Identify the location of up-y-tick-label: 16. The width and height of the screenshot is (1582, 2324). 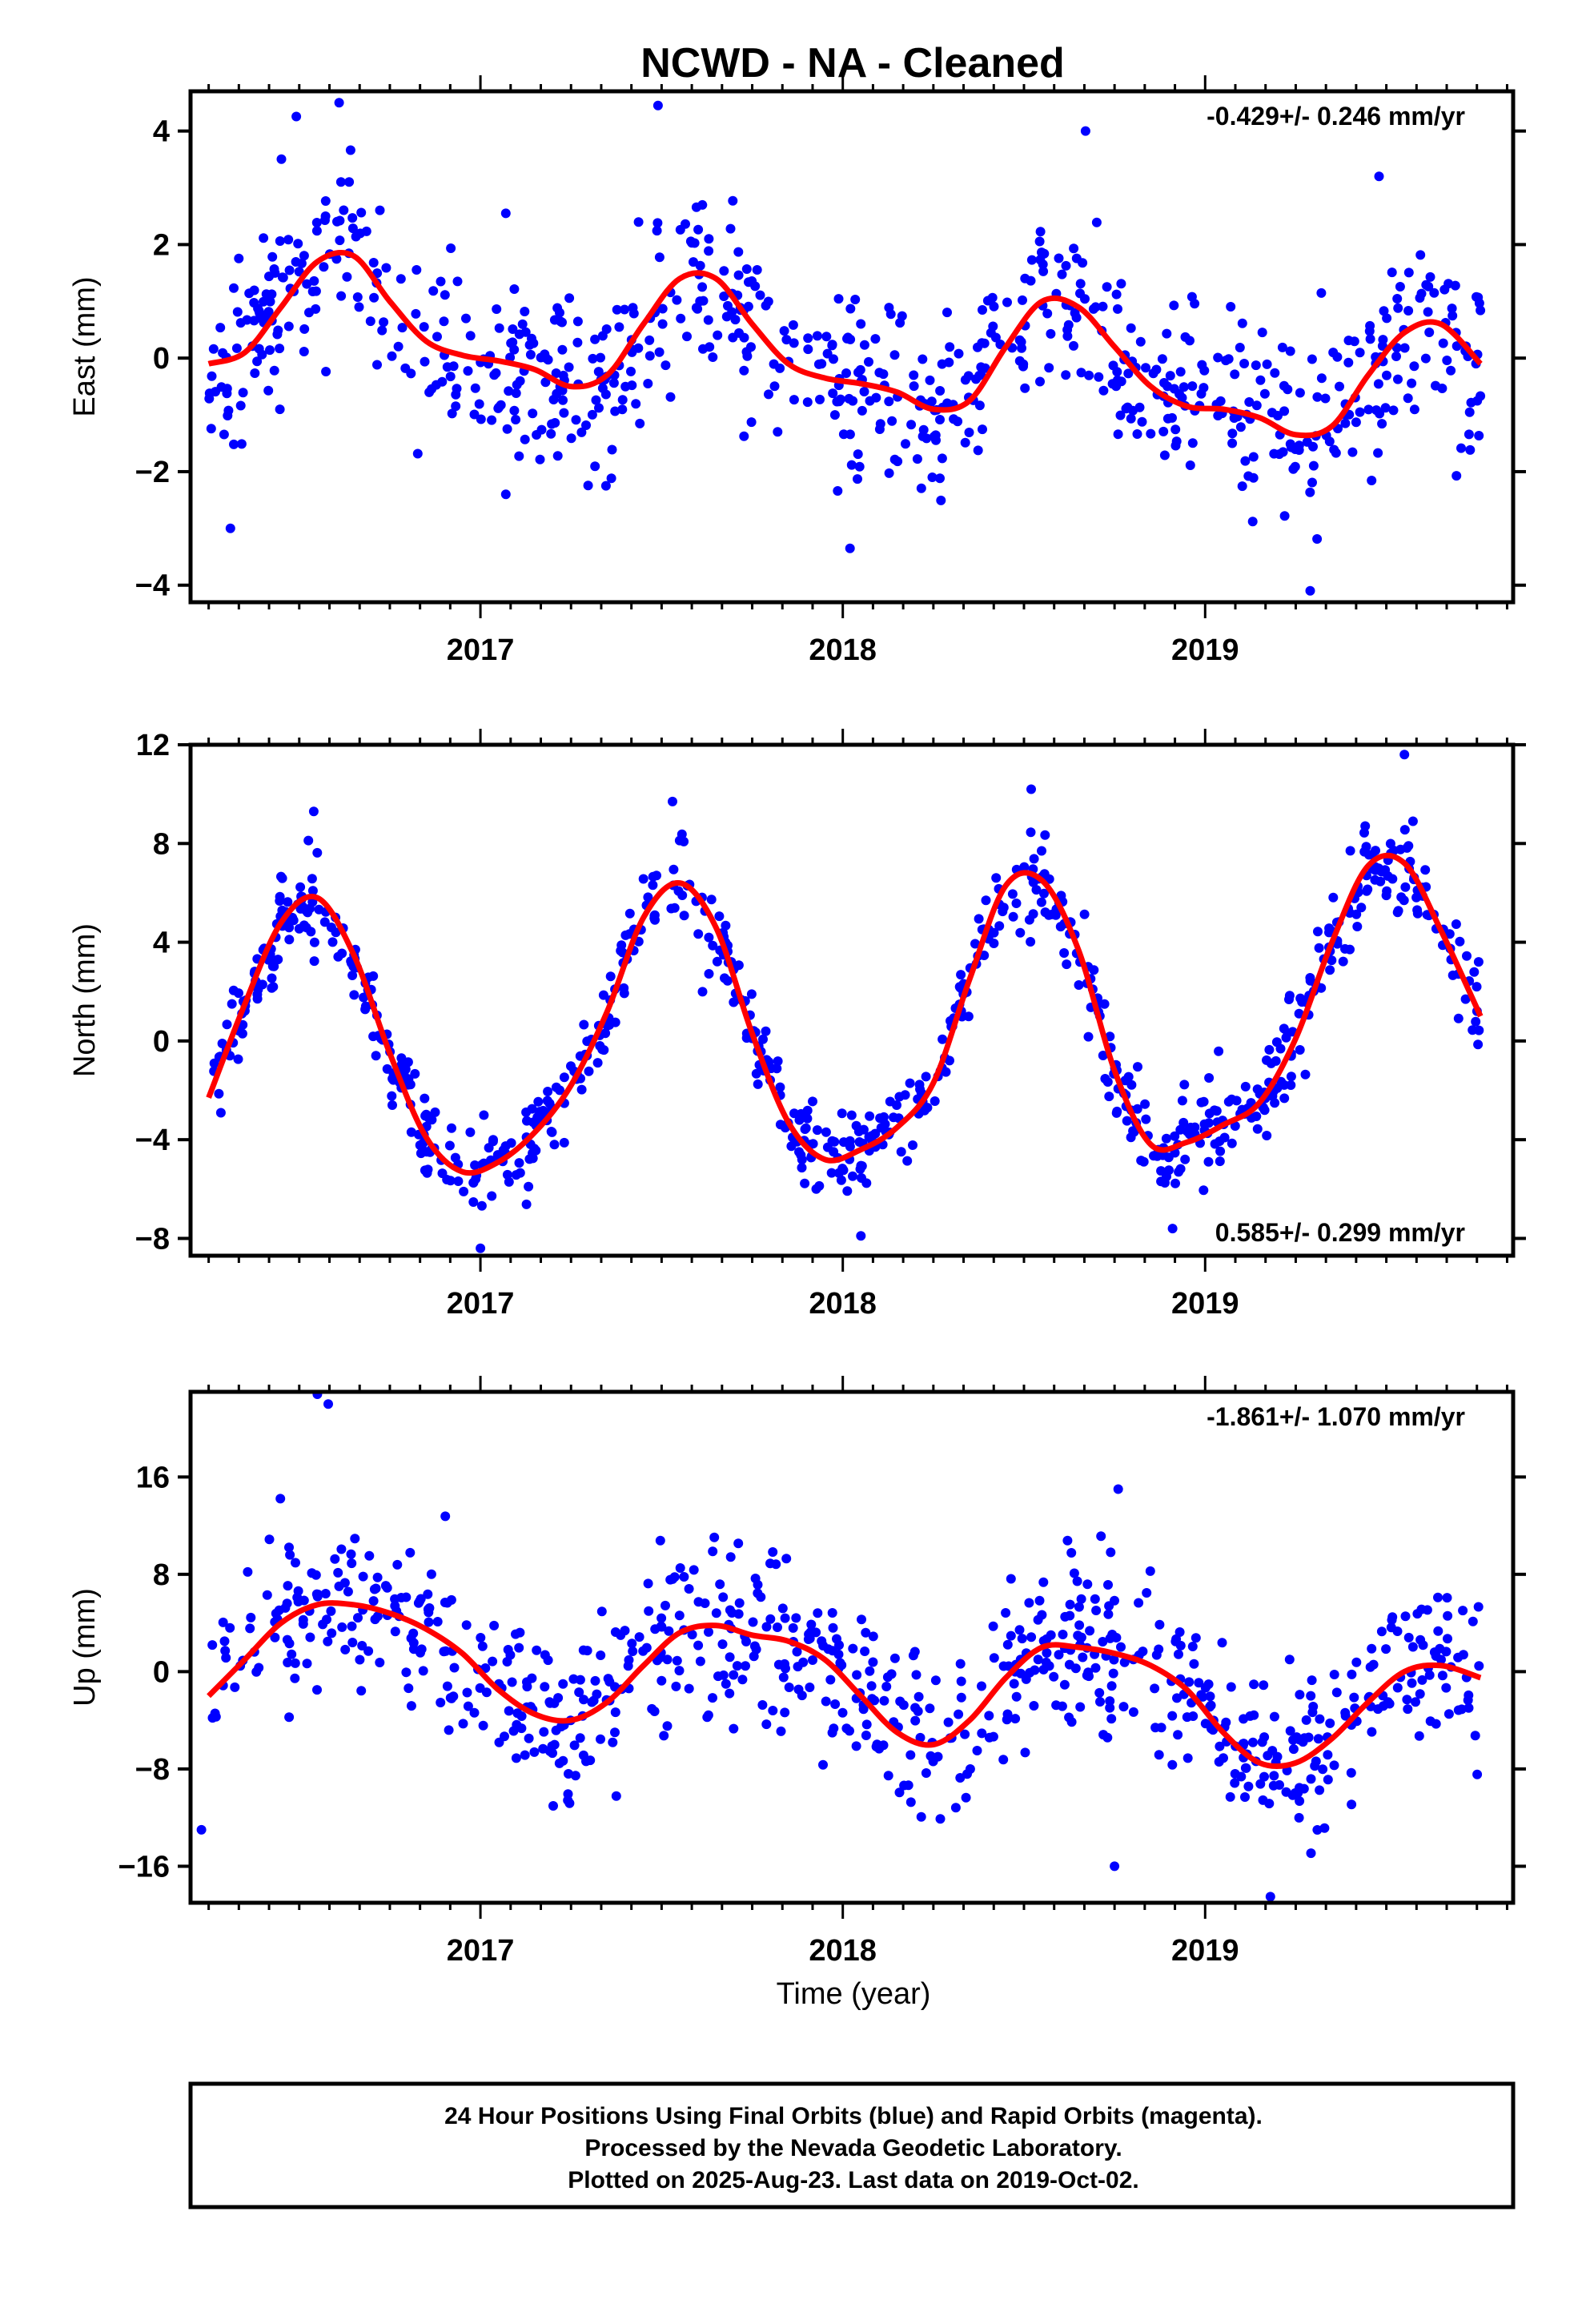
(153, 1477).